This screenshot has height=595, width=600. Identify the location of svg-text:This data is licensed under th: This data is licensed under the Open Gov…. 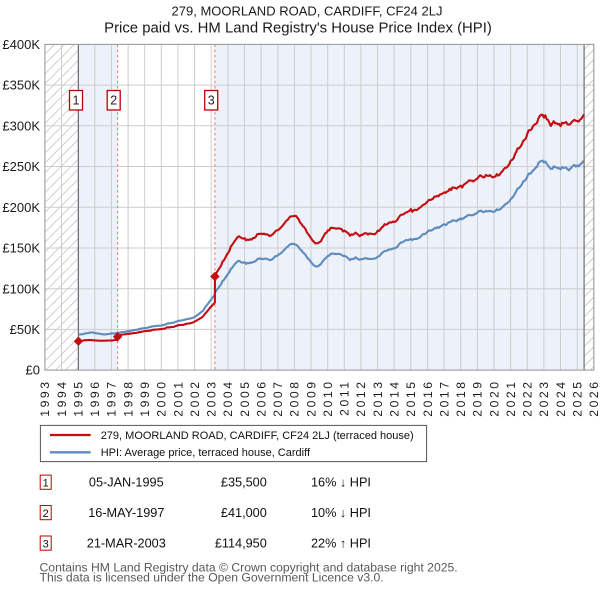
(212, 577).